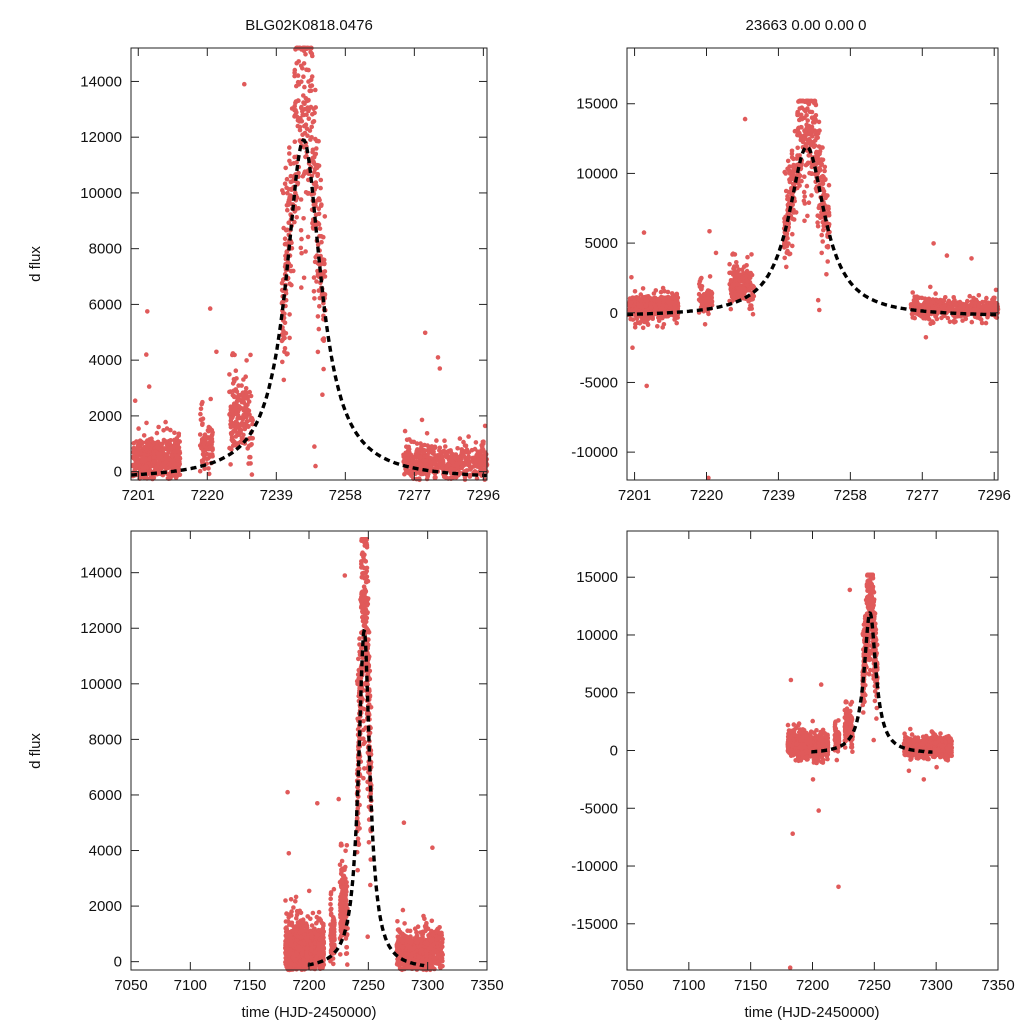 The height and width of the screenshot is (1024, 1024). I want to click on x-tick-label: 7296, so click(483, 495).